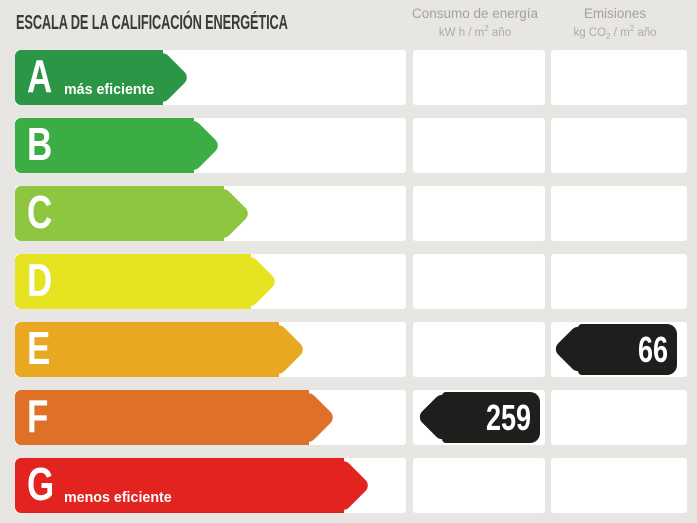 This screenshot has width=697, height=523. I want to click on emisiones-header-unit: kg CO2 / m2 año, so click(615, 33).